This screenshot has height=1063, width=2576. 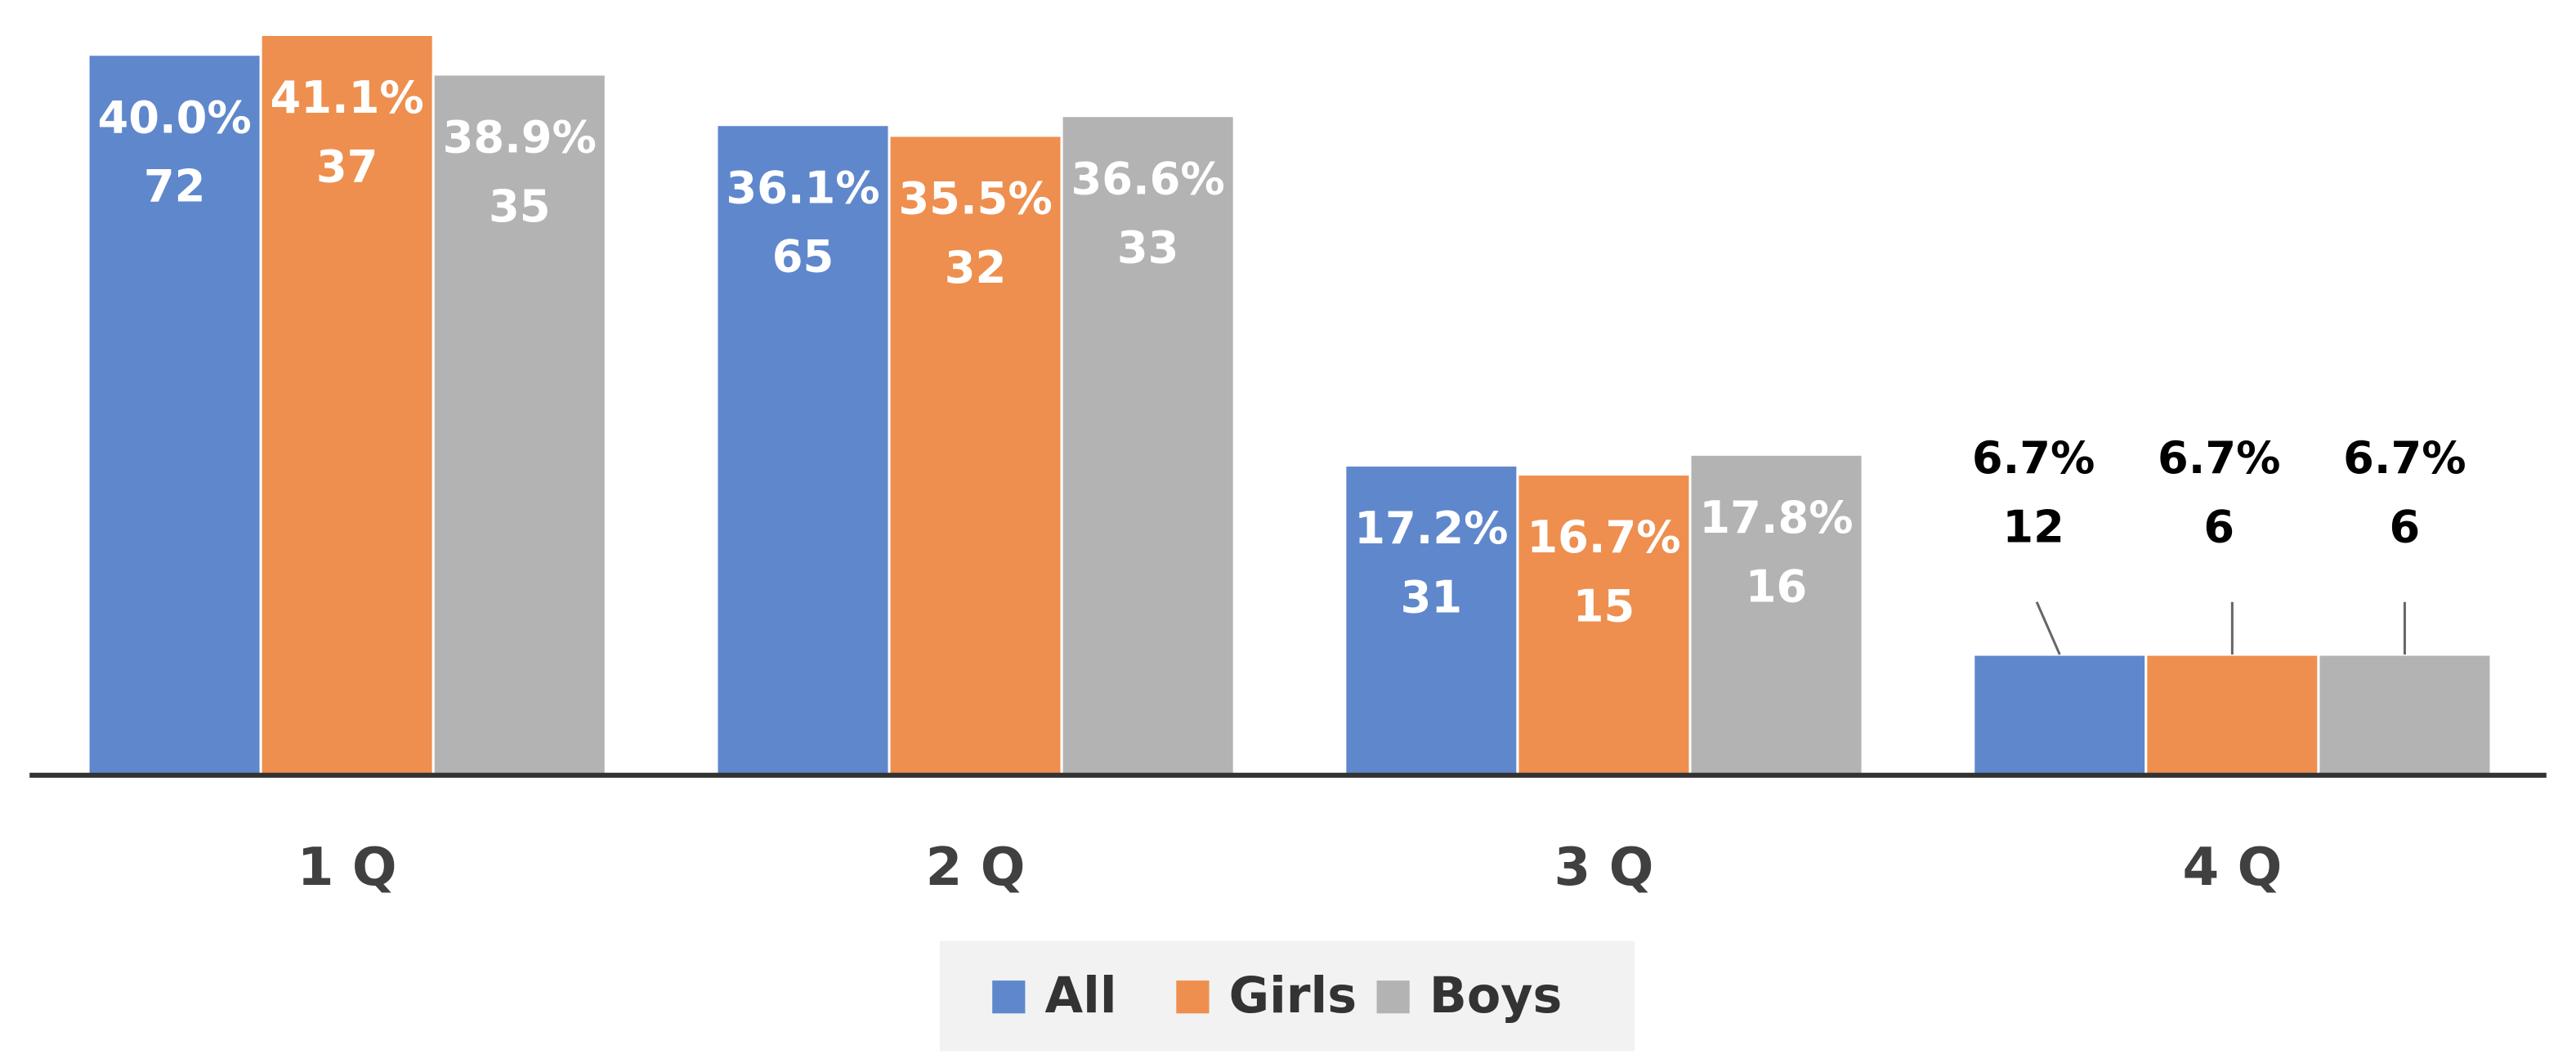 What do you see at coordinates (347, 166) in the screenshot?
I see `count-label: 37` at bounding box center [347, 166].